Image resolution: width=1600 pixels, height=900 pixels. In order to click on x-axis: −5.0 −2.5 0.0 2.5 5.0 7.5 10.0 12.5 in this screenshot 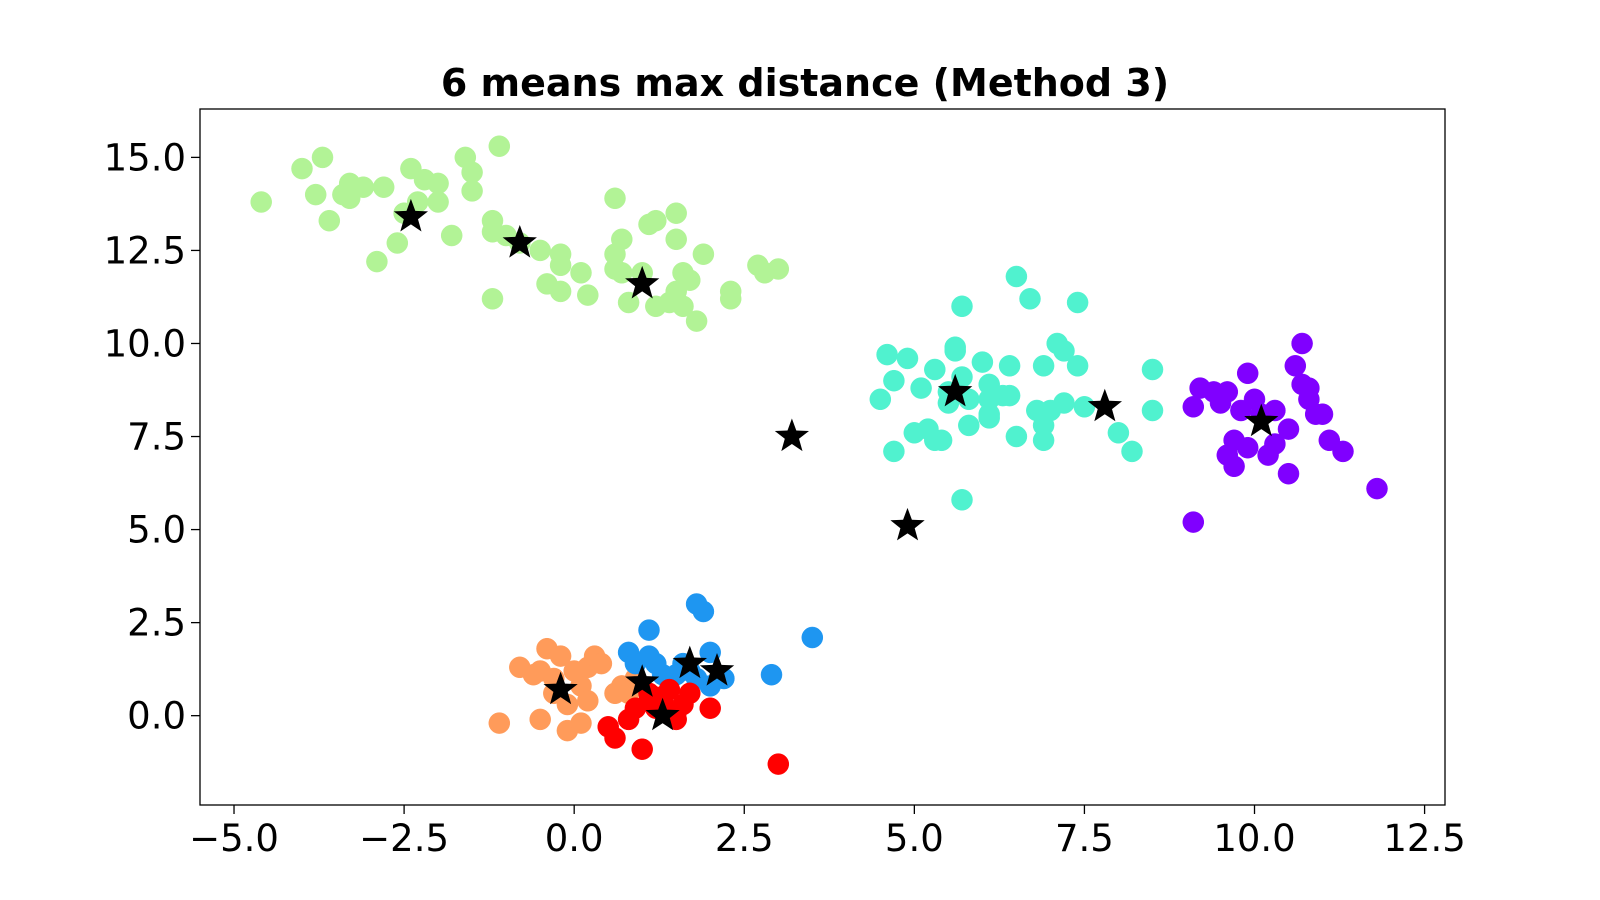, I will do `click(827, 832)`.